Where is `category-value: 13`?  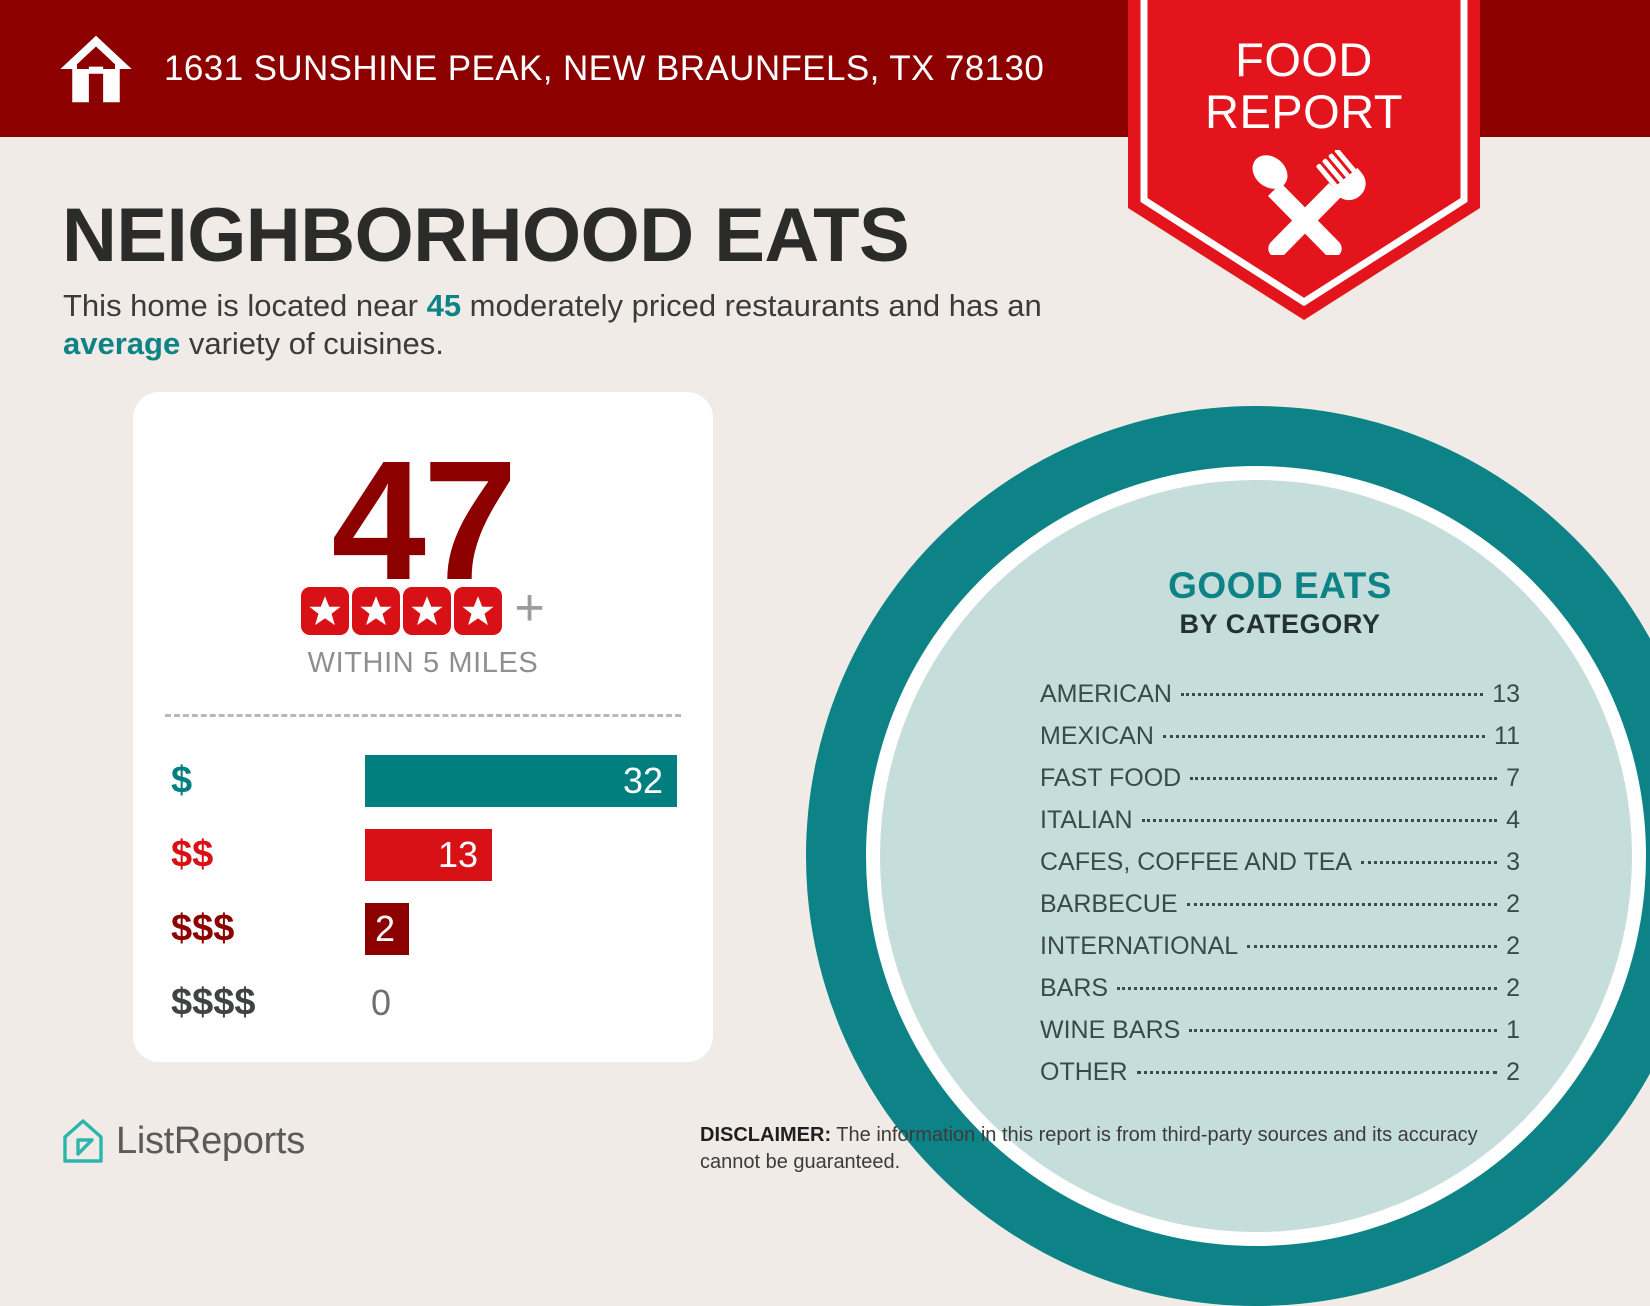 category-value: 13 is located at coordinates (1506, 694).